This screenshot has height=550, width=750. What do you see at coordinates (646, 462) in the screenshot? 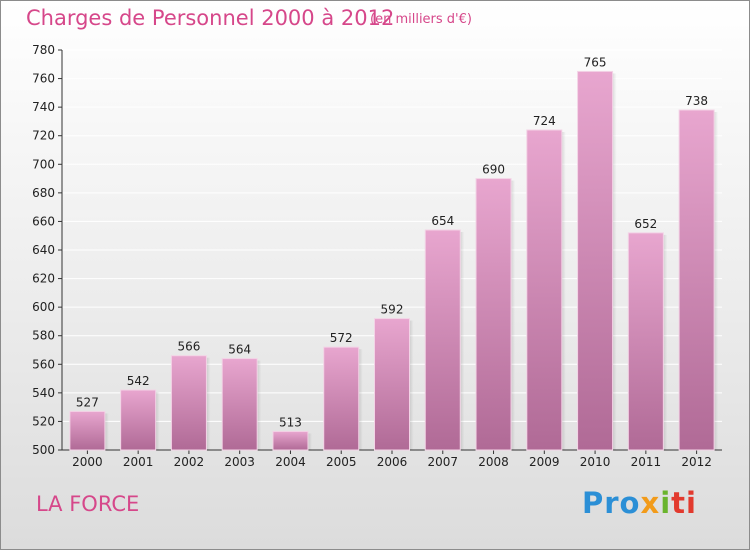
I see `x-tick-label: 2011` at bounding box center [646, 462].